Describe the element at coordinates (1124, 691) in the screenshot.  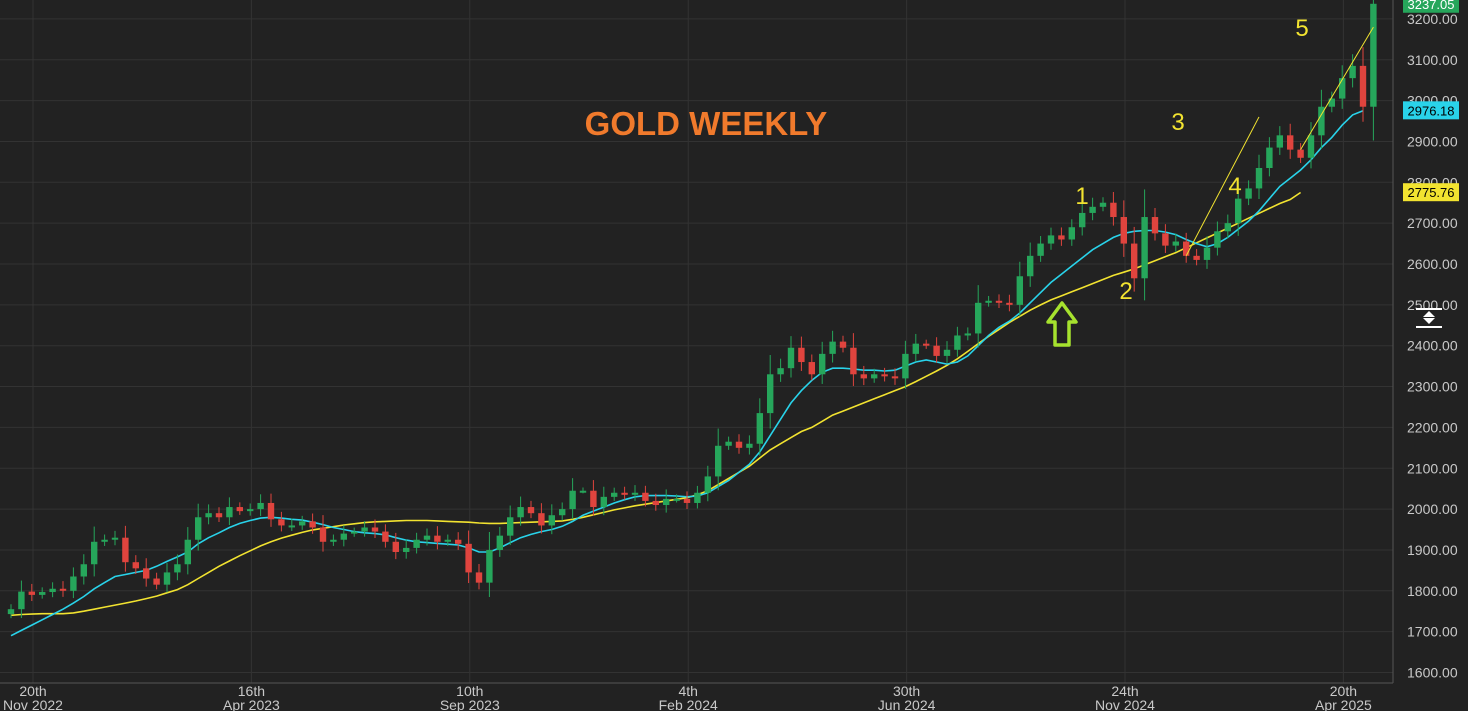
I see `x-tick-day: 24th` at that location.